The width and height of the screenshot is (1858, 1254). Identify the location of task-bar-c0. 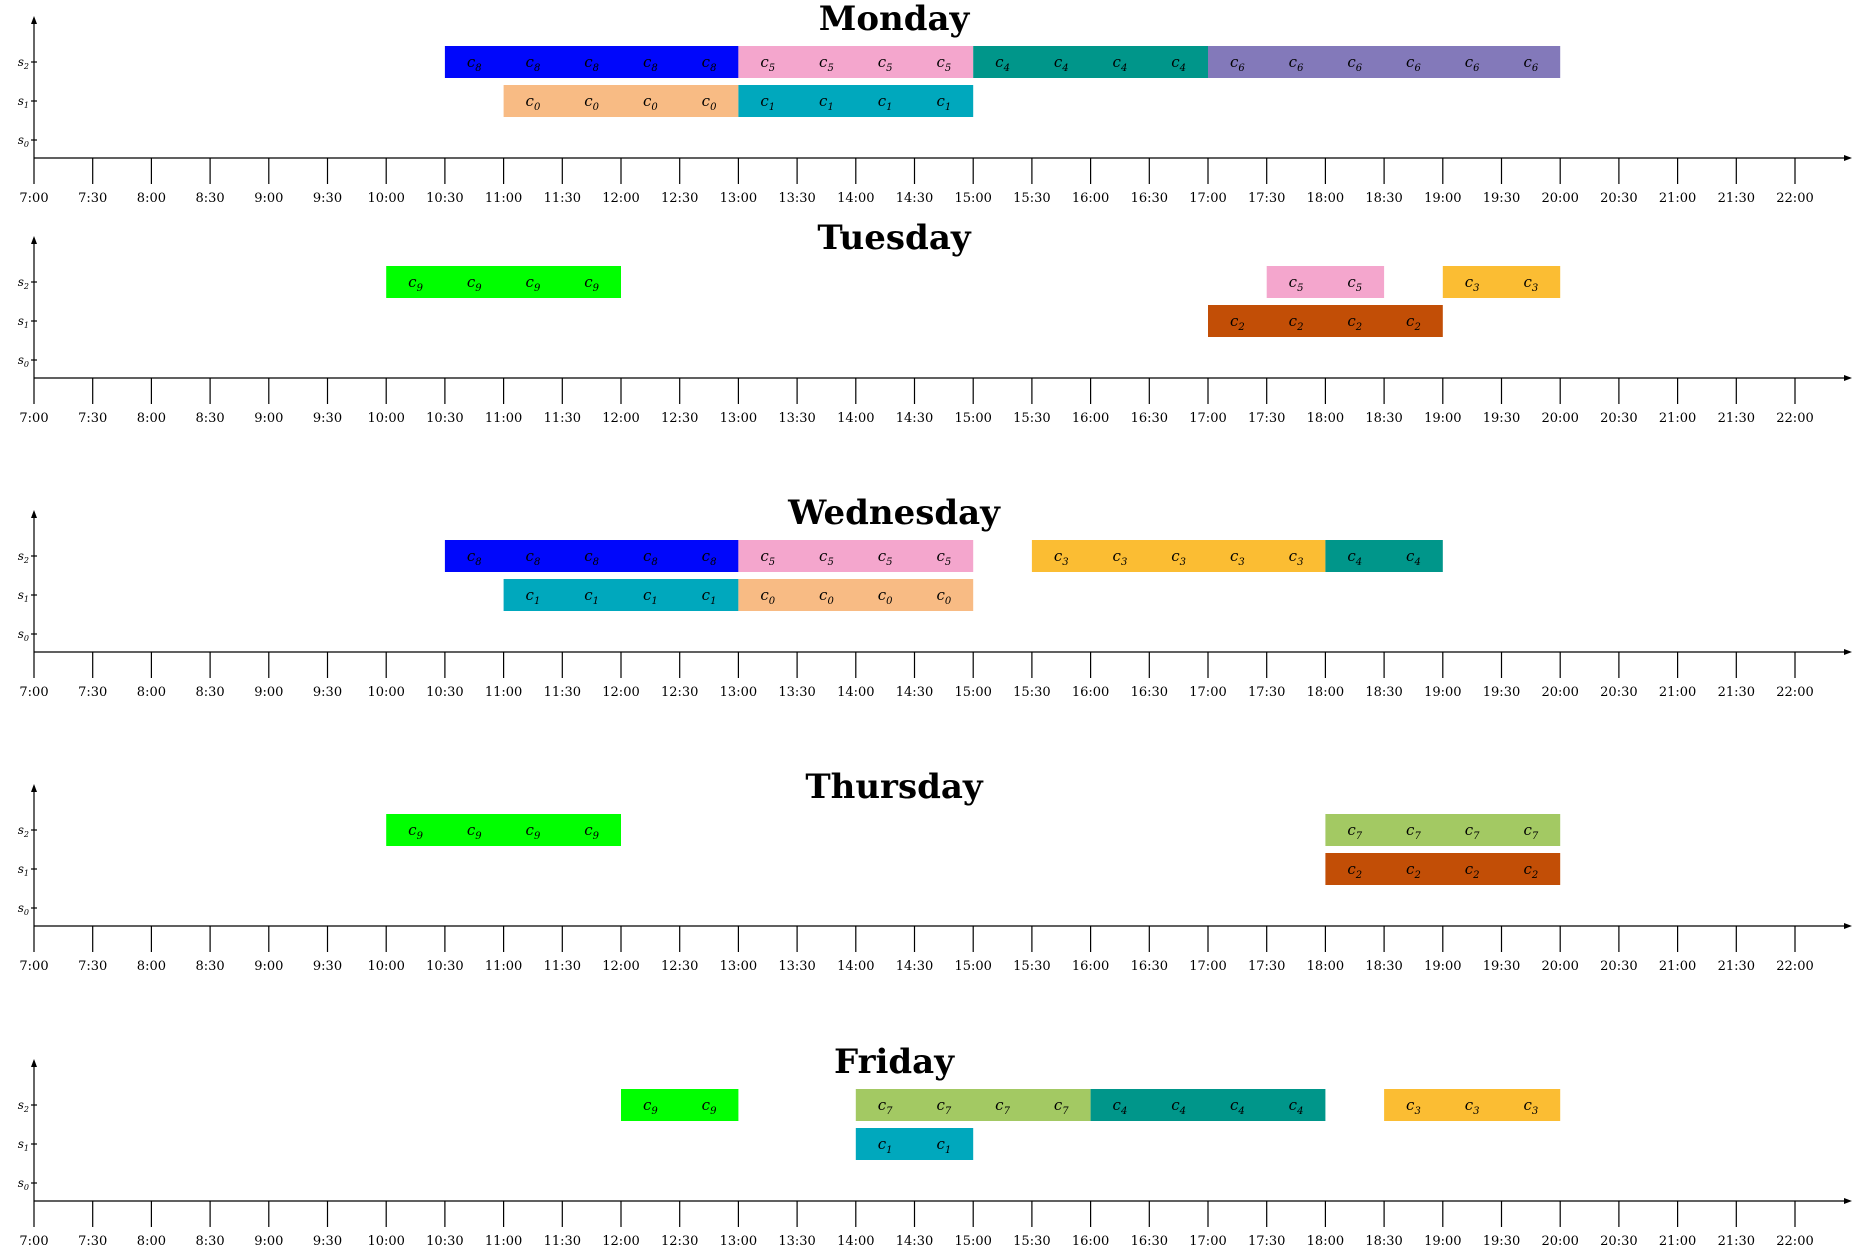
(856, 595).